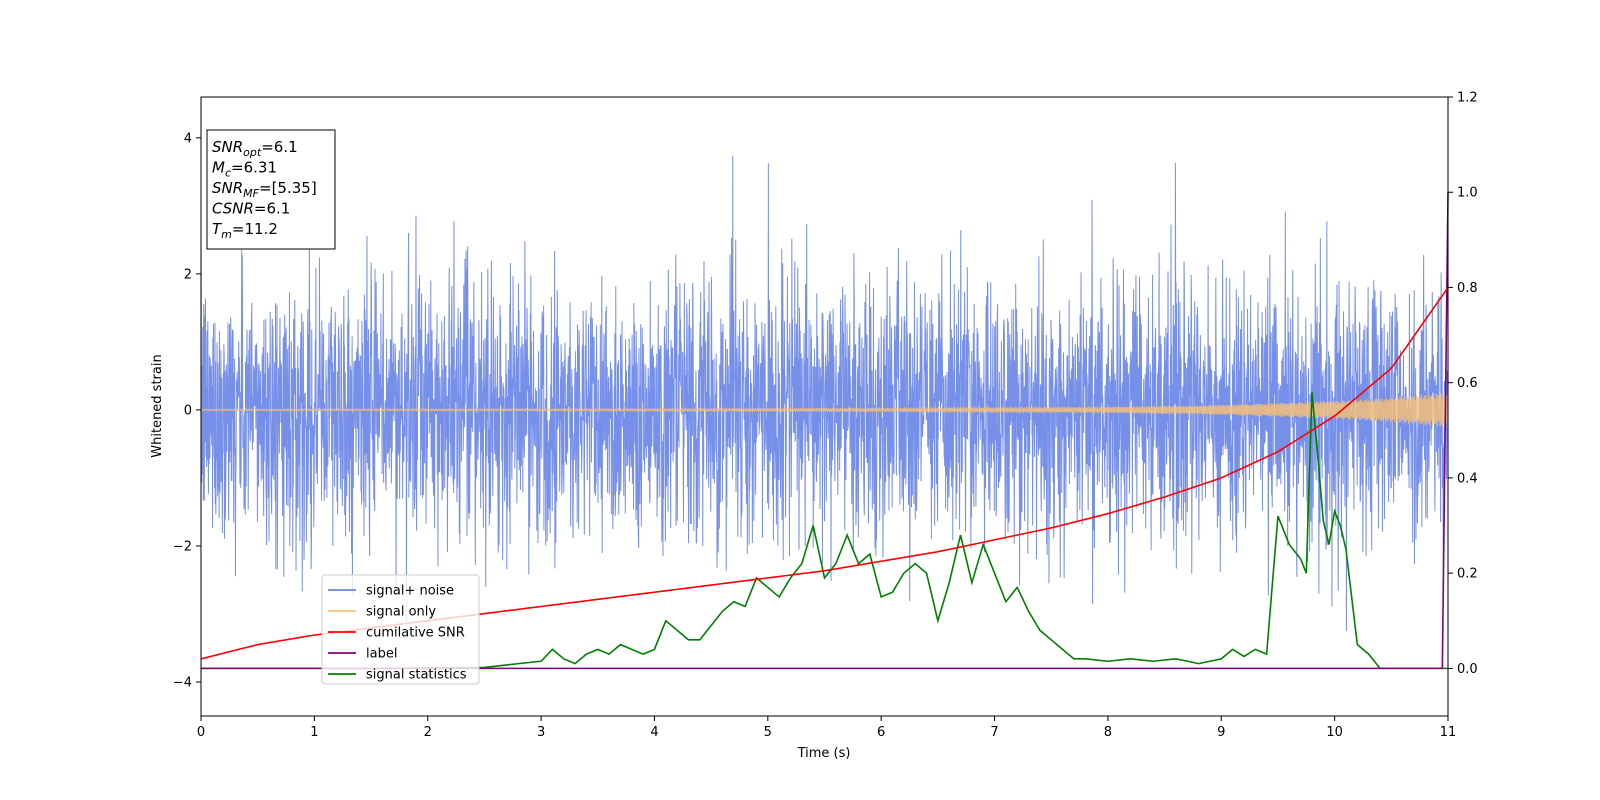  What do you see at coordinates (1467, 193) in the screenshot?
I see `y2-tick-label: 1.0` at bounding box center [1467, 193].